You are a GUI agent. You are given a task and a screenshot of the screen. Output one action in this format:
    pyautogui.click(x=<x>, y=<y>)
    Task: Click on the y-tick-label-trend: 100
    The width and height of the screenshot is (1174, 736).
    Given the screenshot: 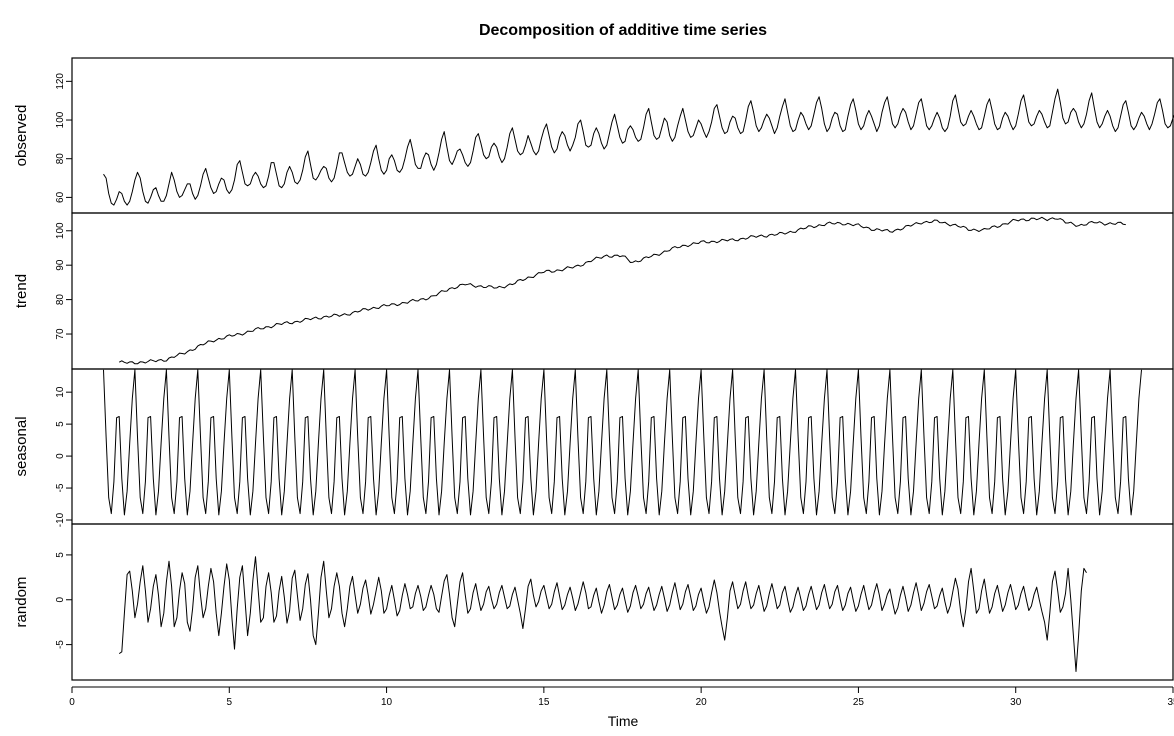 What is the action you would take?
    pyautogui.click(x=60, y=230)
    